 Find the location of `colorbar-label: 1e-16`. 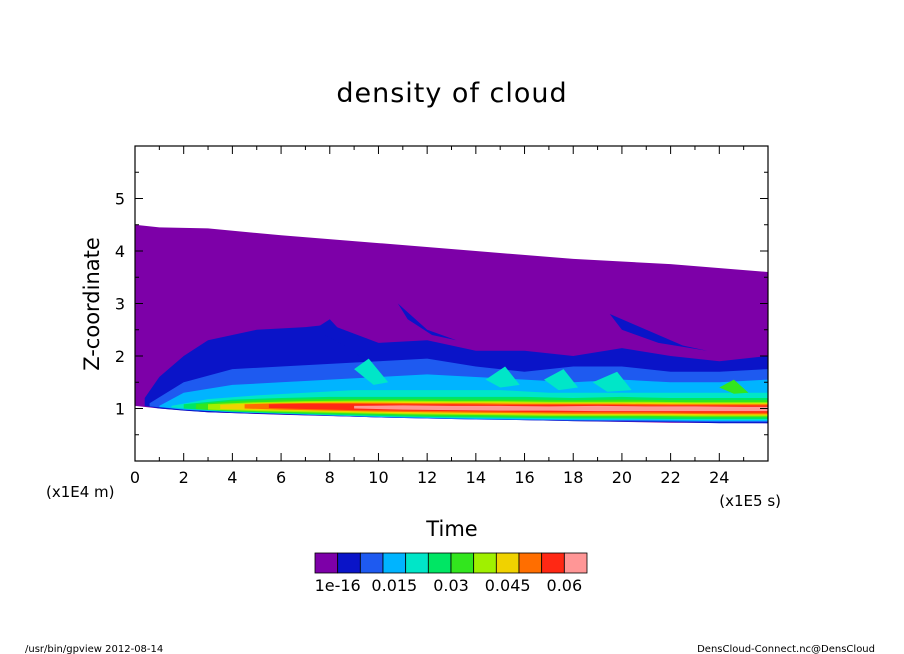

colorbar-label: 1e-16 is located at coordinates (338, 585).